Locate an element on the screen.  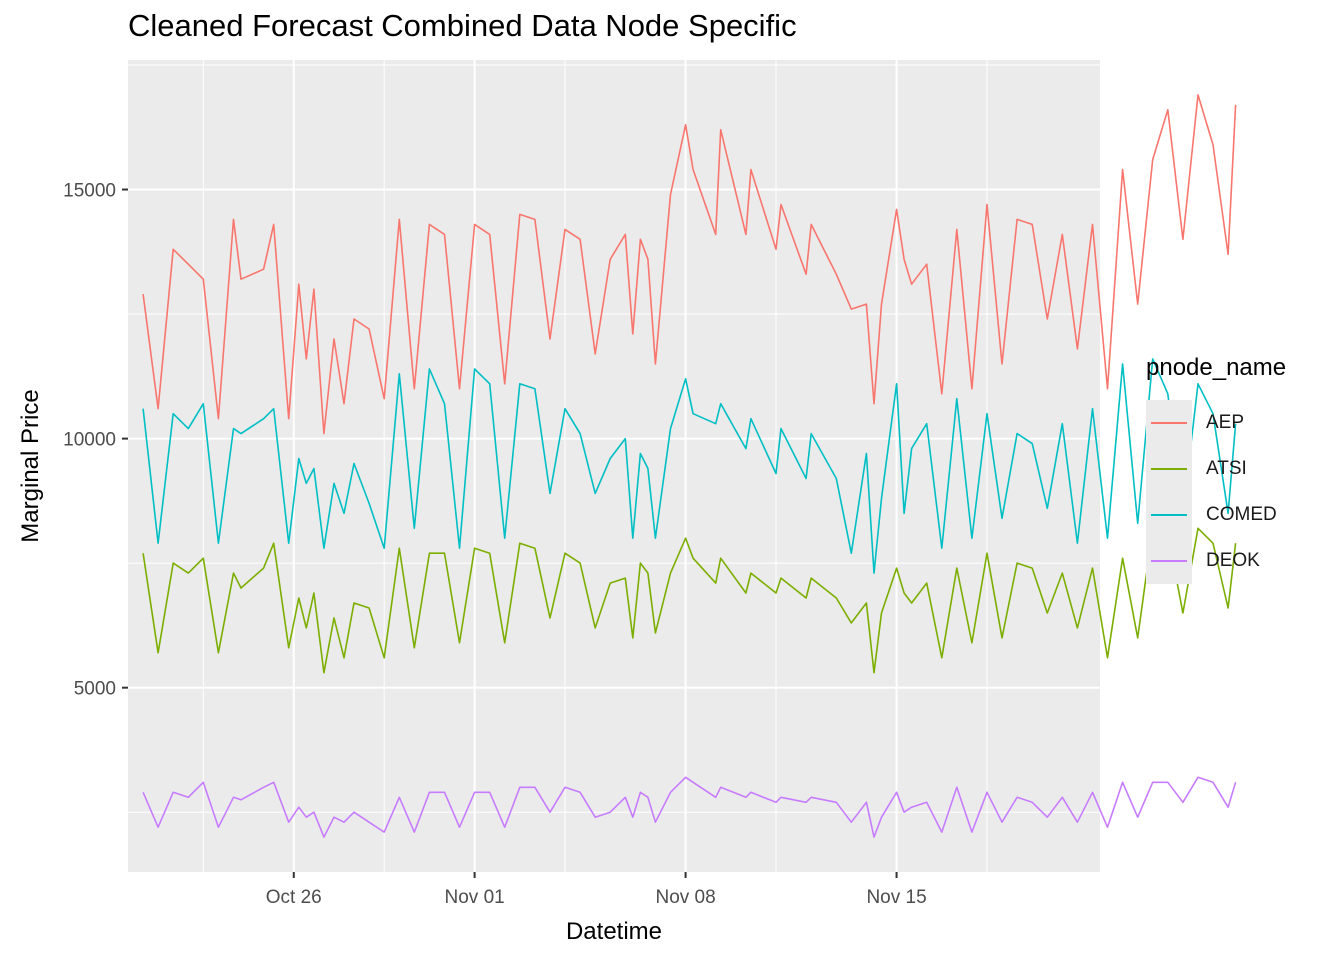
x-tick-label: Oct 26 is located at coordinates (294, 897).